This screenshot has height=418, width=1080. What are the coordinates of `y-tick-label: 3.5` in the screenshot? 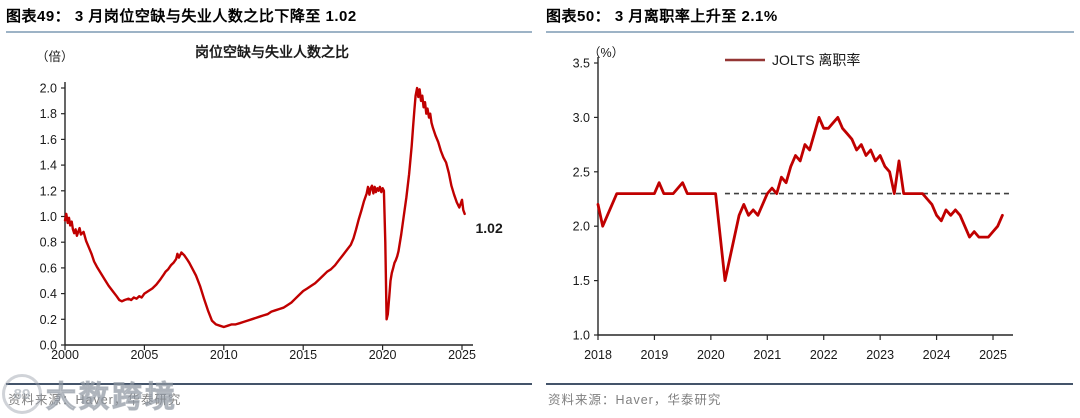 It's located at (581, 64).